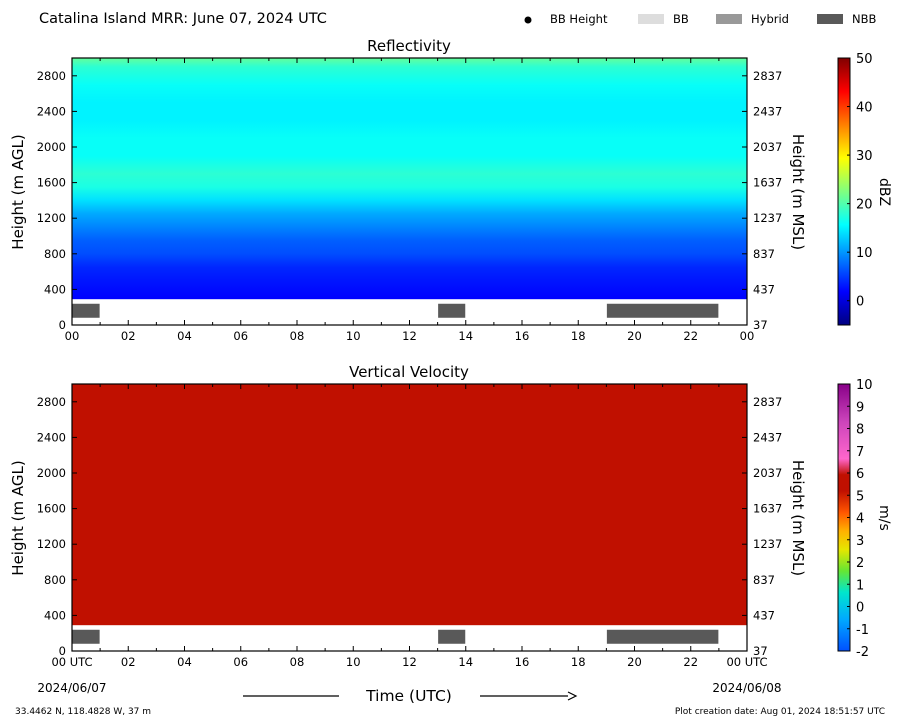 The width and height of the screenshot is (900, 725). I want to click on colorbar-tick-label: 4, so click(860, 519).